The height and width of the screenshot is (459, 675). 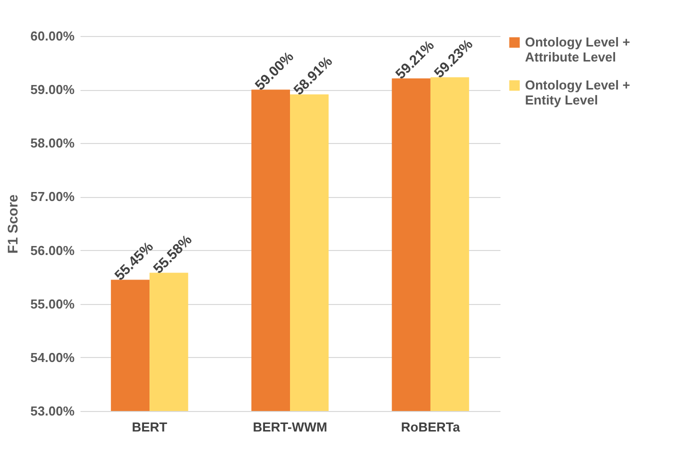 What do you see at coordinates (52, 411) in the screenshot?
I see `y-tick-label: 53.00%` at bounding box center [52, 411].